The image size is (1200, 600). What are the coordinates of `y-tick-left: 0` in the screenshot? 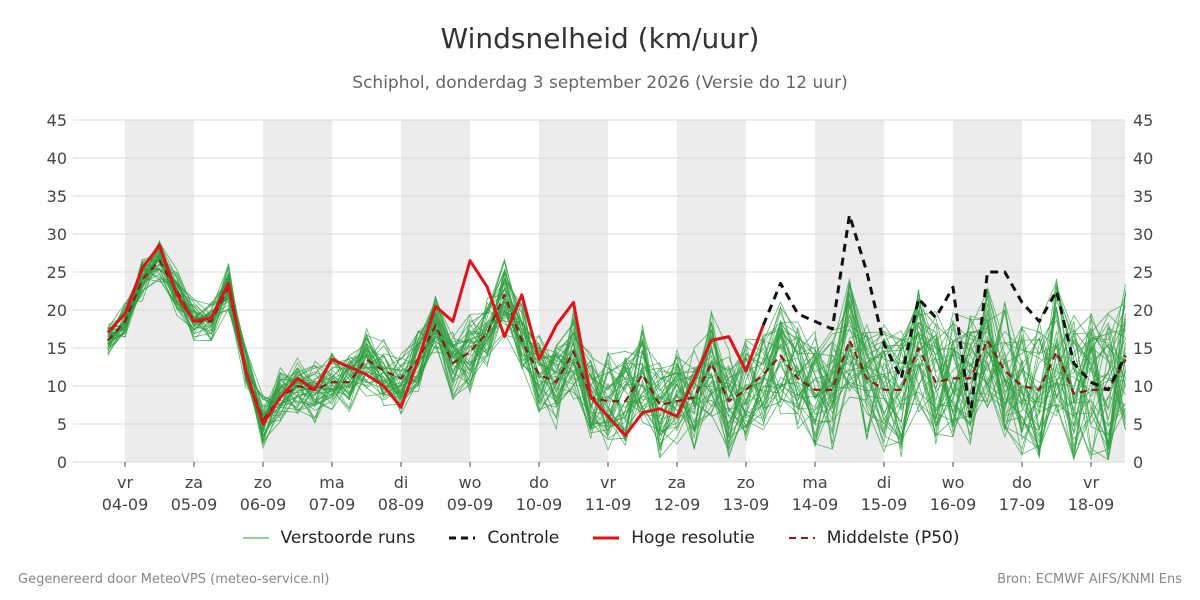 It's located at (62, 462).